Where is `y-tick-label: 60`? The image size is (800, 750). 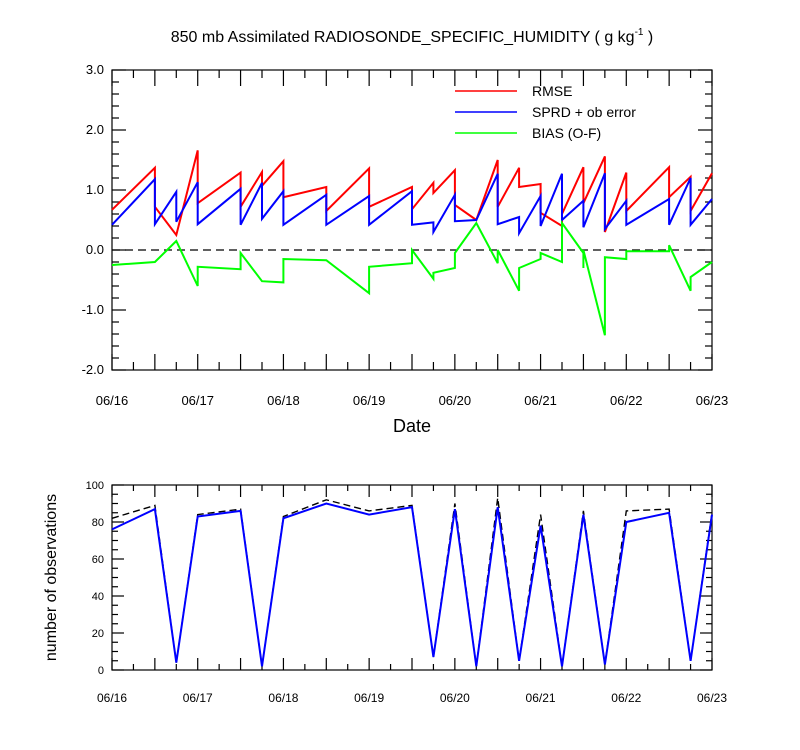 y-tick-label: 60 is located at coordinates (98, 560).